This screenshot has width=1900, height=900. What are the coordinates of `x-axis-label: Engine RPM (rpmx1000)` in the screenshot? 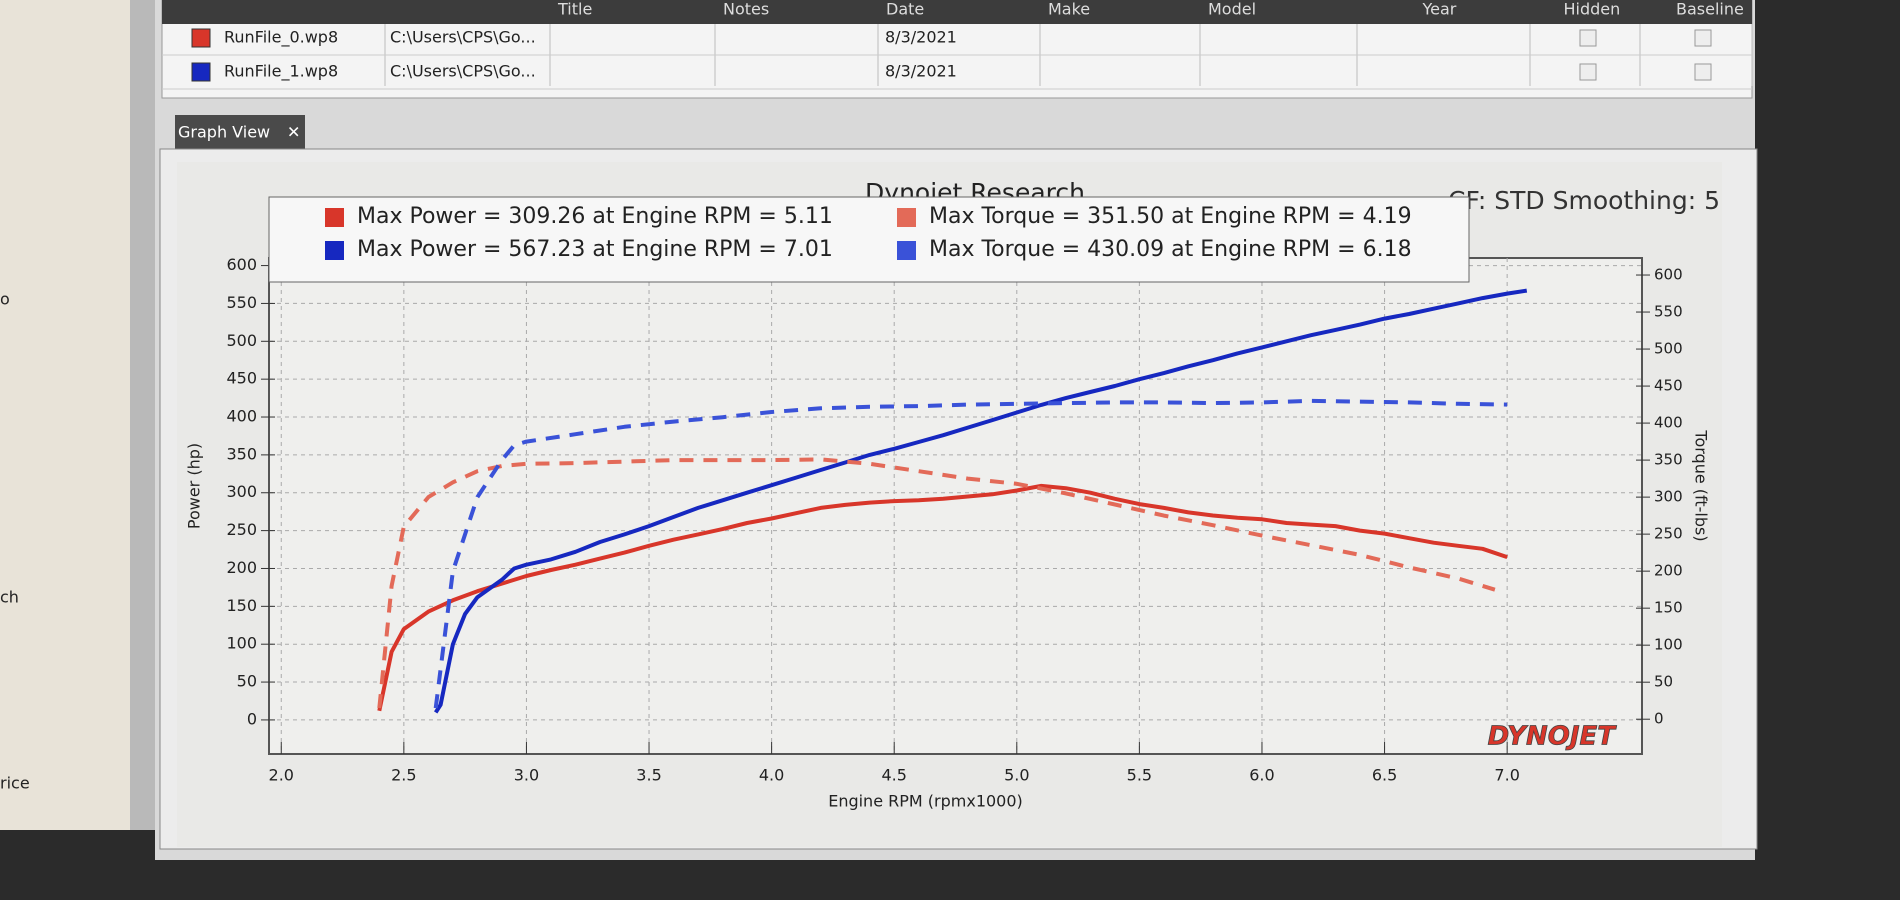 It's located at (925, 801).